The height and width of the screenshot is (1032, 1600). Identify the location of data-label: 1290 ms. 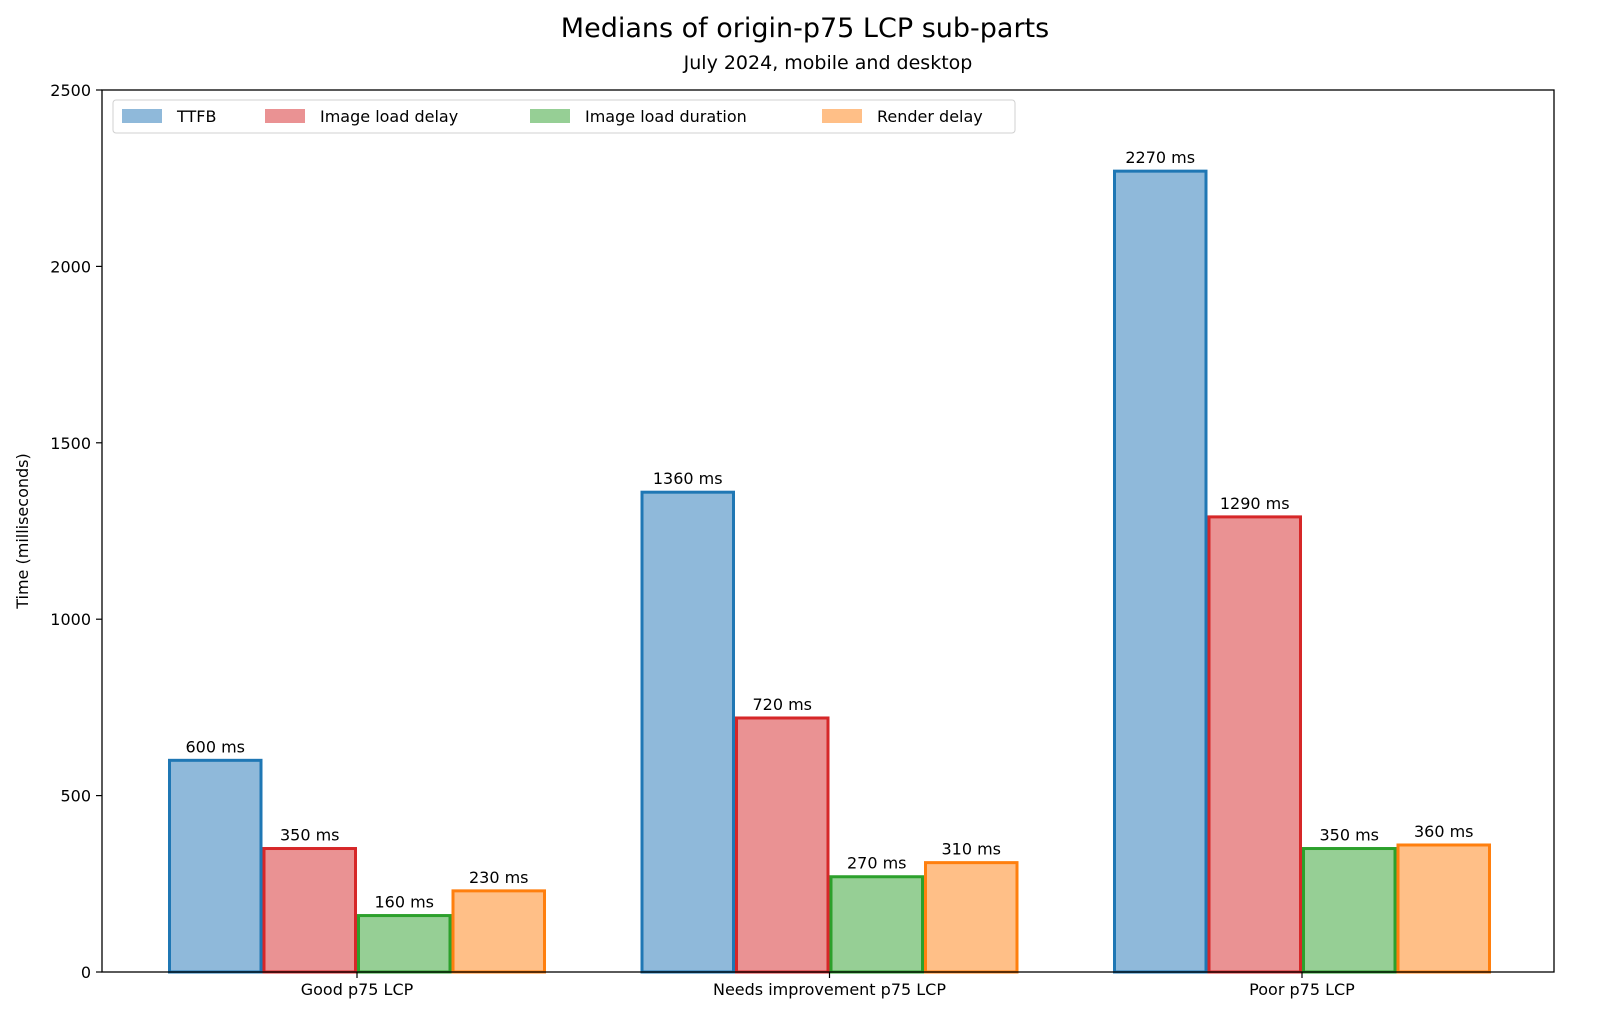
(1255, 503).